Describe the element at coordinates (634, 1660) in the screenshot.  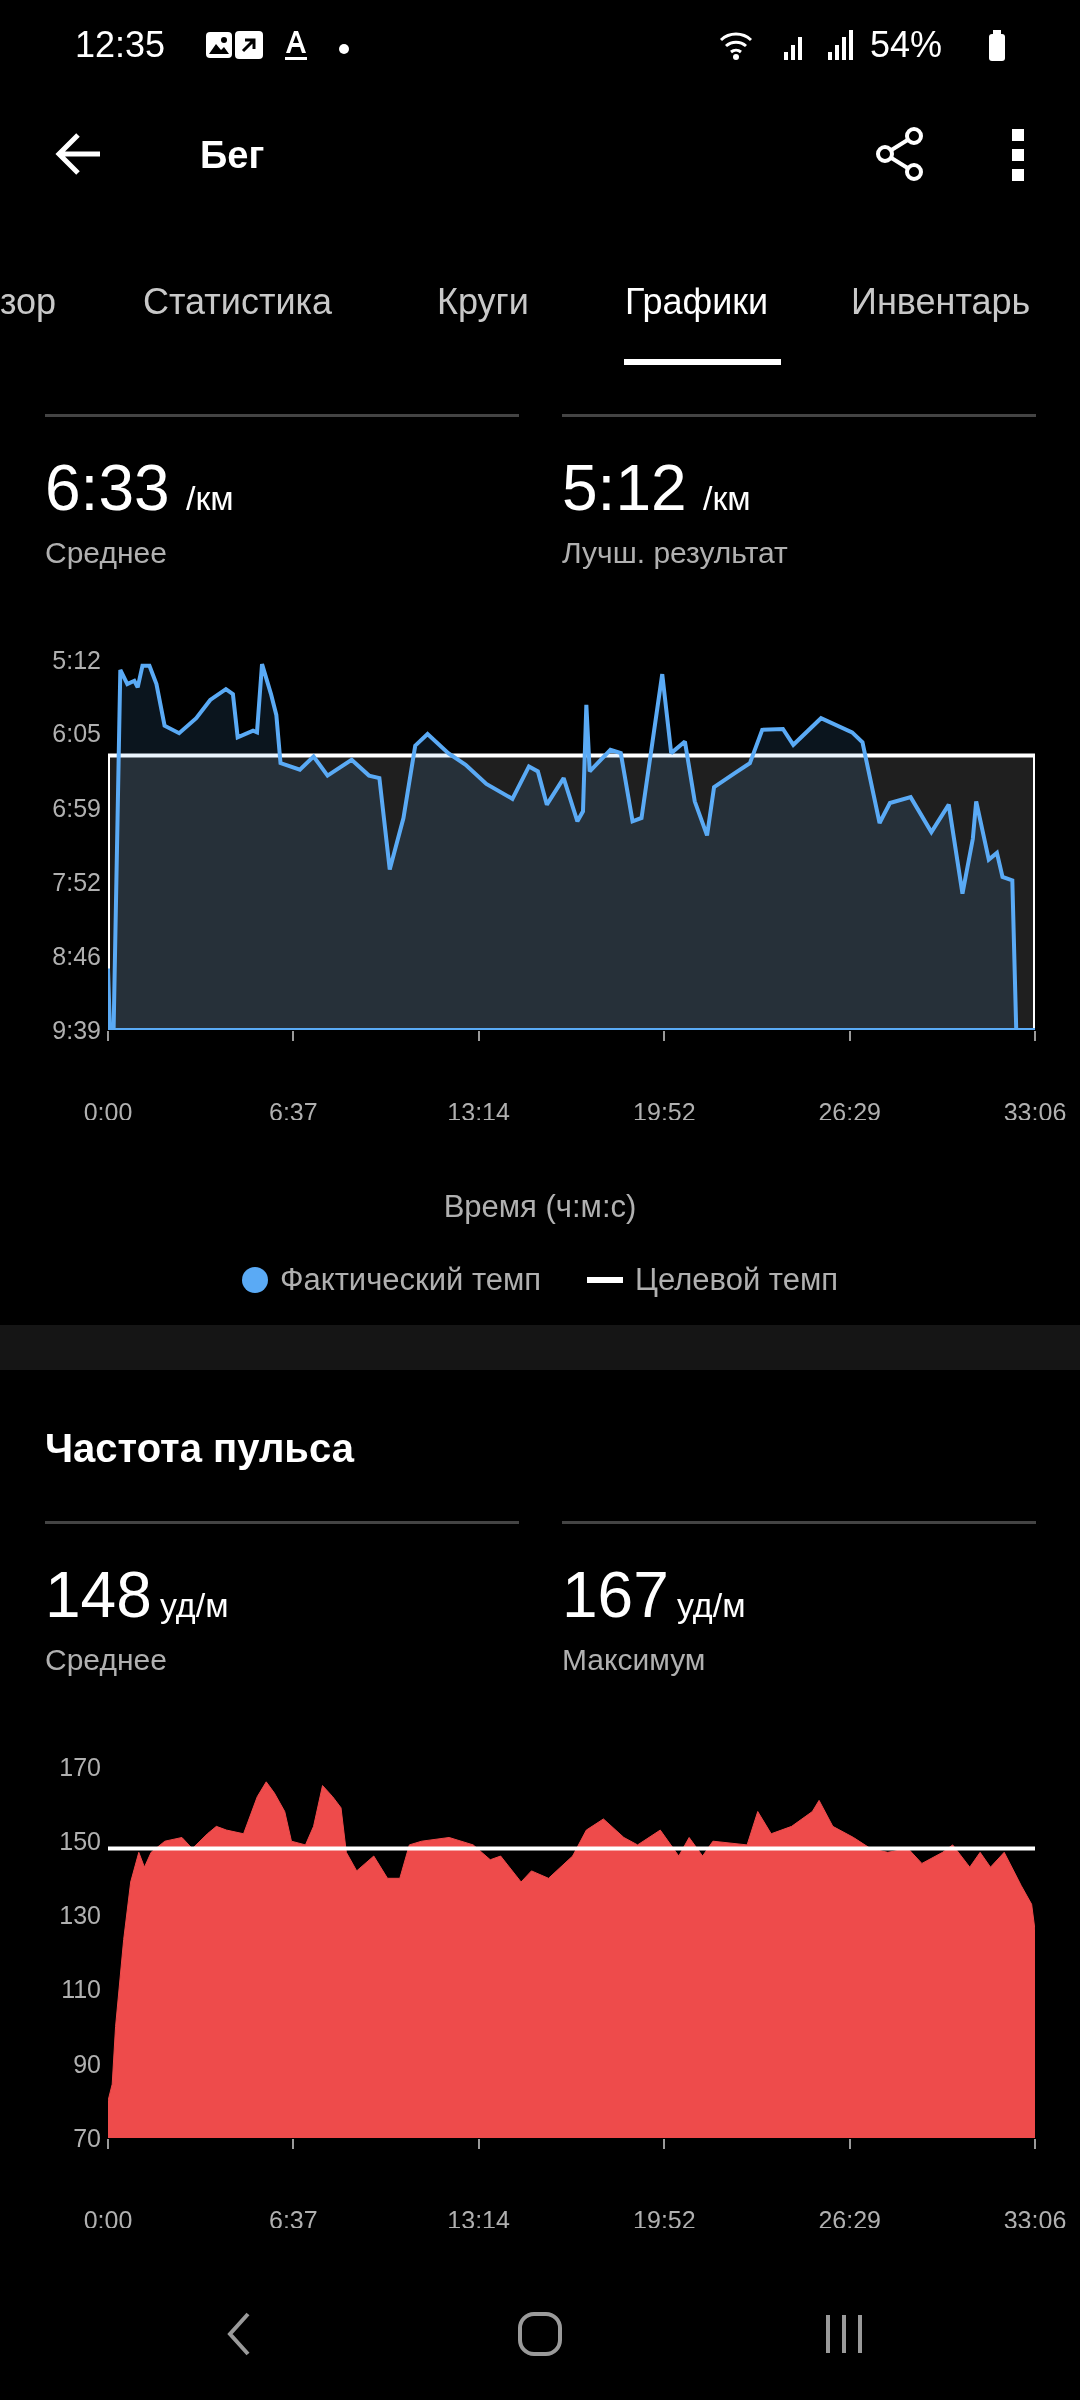
I see `text: Максимум` at that location.